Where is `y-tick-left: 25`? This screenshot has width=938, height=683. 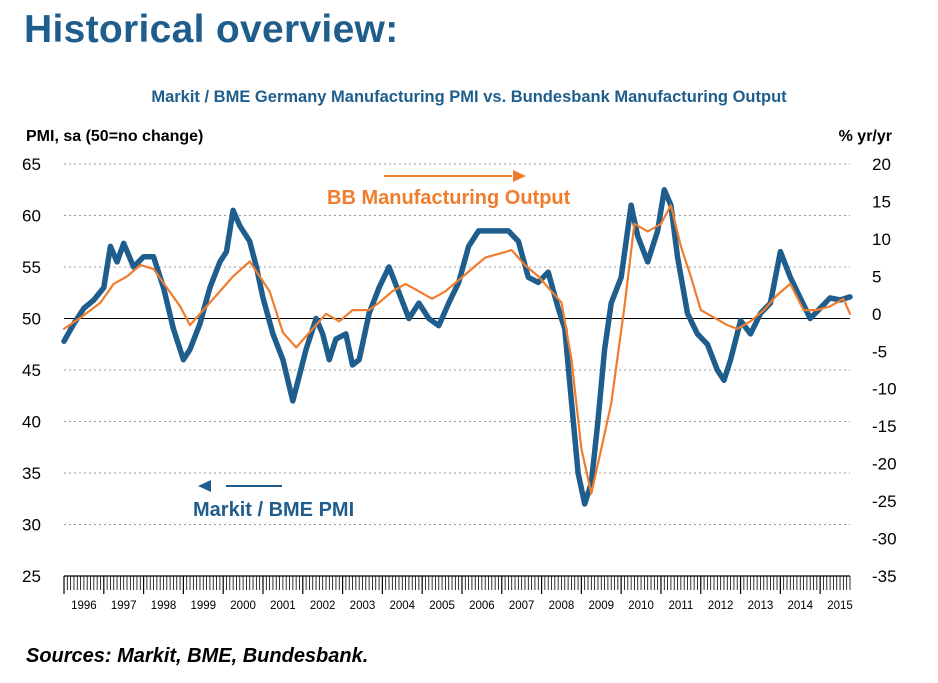
y-tick-left: 25 is located at coordinates (31, 576).